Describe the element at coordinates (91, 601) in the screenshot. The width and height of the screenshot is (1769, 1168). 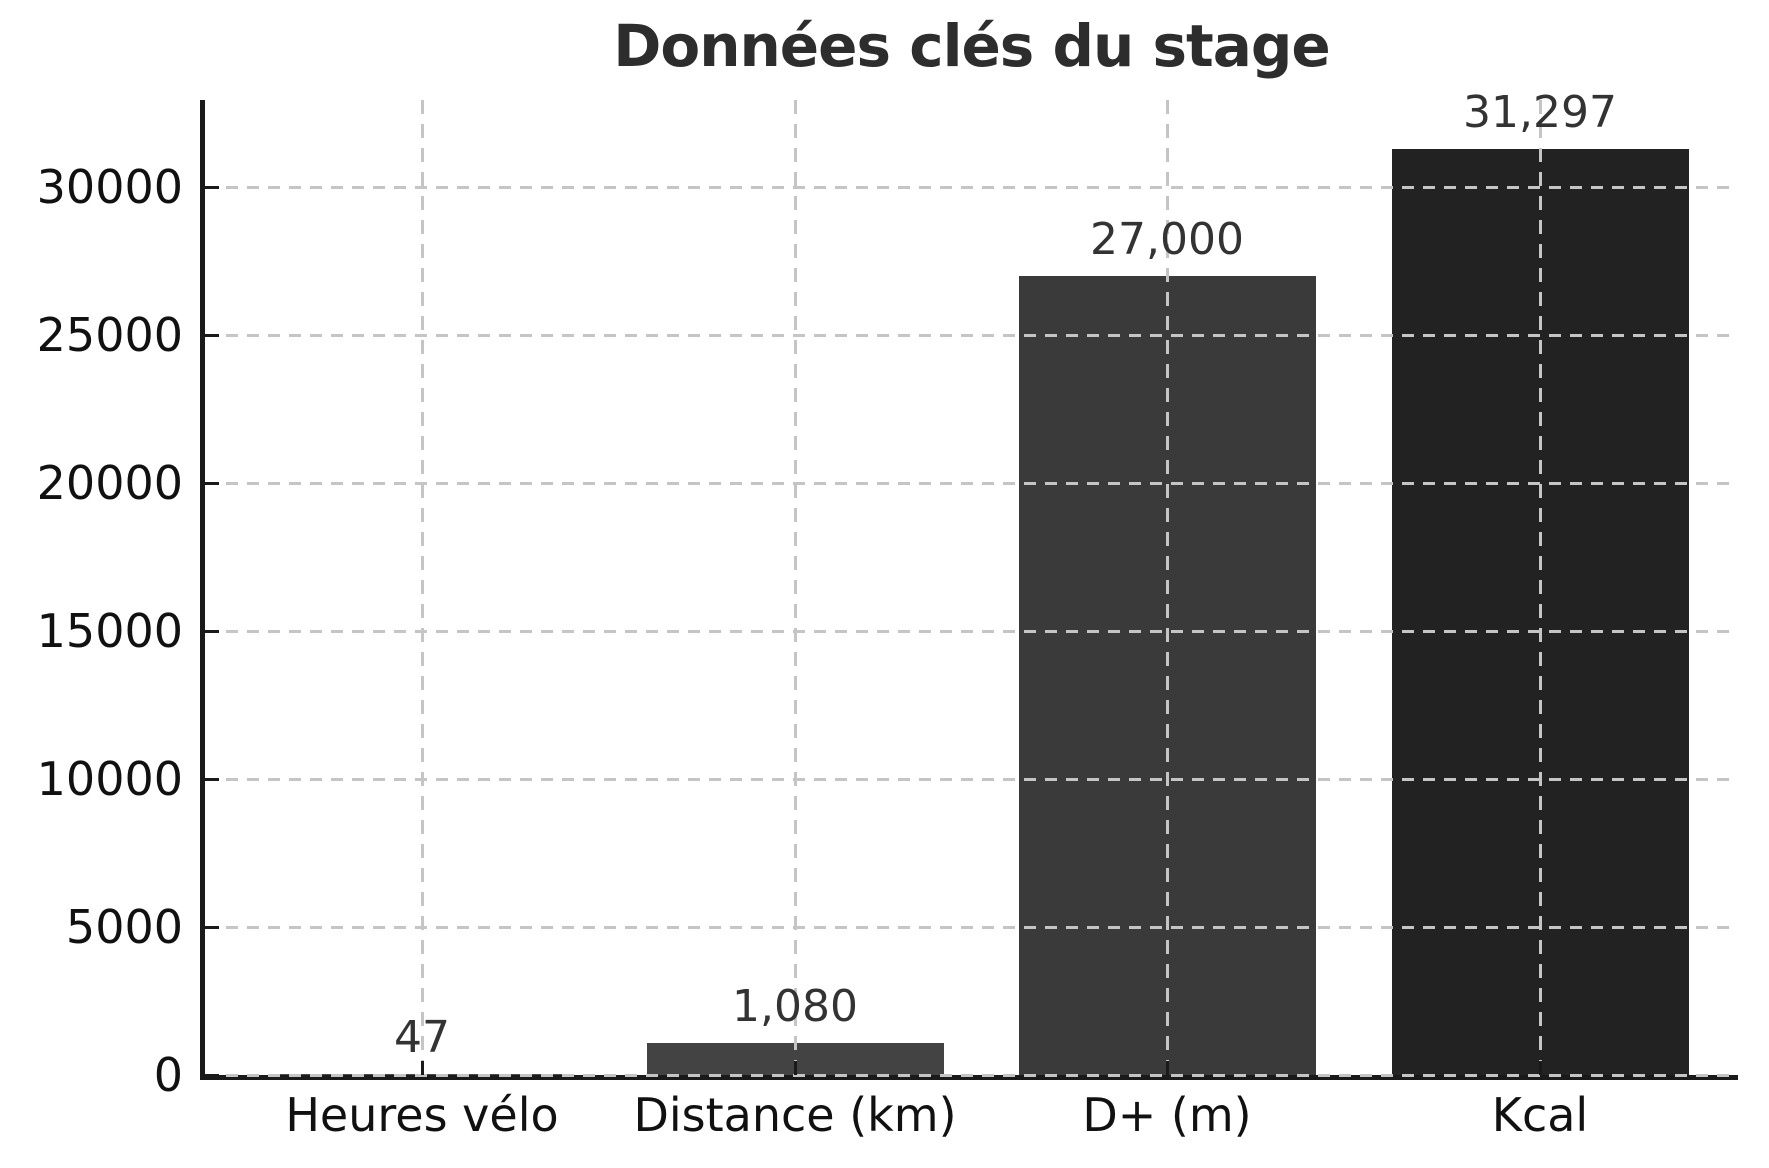
I see `y-axis-tick-labels: 0 5000 10000 15000 20000 25000 30000` at that location.